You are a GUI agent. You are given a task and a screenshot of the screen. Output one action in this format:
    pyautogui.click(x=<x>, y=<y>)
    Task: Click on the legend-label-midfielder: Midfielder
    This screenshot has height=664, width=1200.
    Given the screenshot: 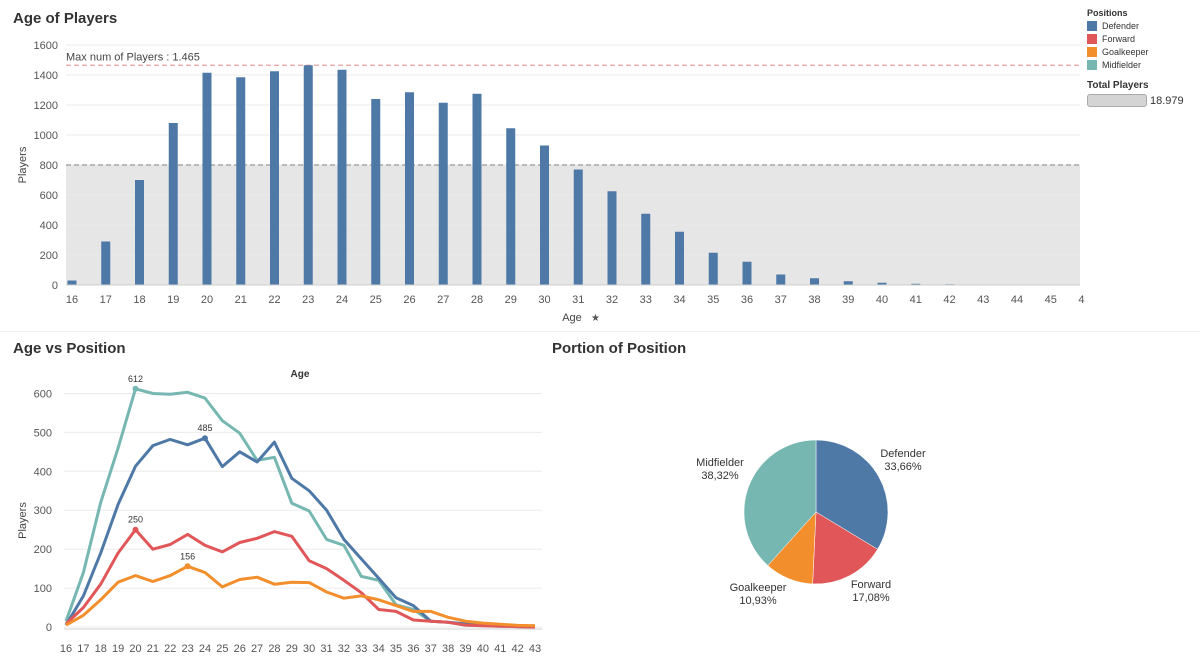 What is the action you would take?
    pyautogui.click(x=1122, y=65)
    